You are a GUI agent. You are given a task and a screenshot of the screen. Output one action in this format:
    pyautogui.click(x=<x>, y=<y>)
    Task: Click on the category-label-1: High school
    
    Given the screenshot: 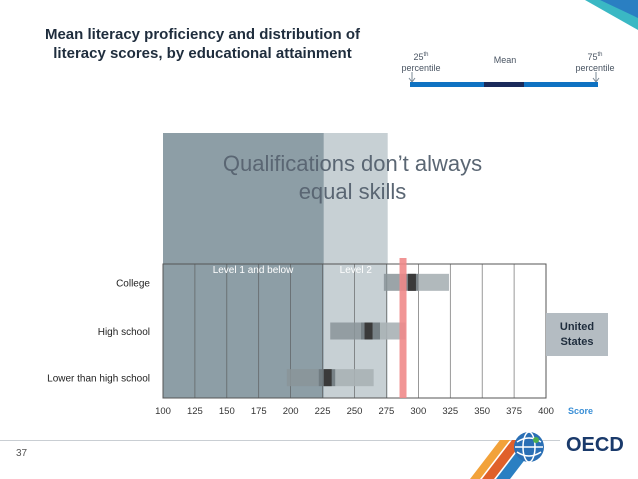 What is the action you would take?
    pyautogui.click(x=124, y=332)
    